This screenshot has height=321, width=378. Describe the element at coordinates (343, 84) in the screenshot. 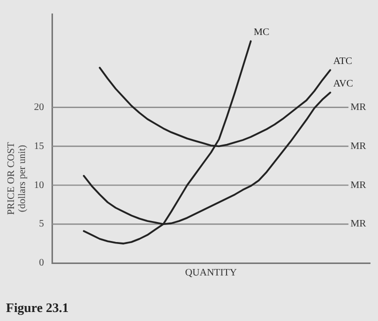

I see `series-label: AVC` at that location.